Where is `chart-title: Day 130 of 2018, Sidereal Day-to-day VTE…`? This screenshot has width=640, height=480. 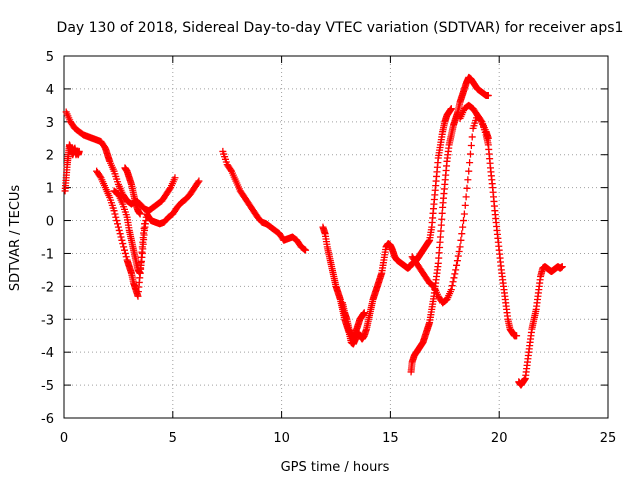 chart-title: Day 130 of 2018, Sidereal Day-to-day VTE… is located at coordinates (340, 28).